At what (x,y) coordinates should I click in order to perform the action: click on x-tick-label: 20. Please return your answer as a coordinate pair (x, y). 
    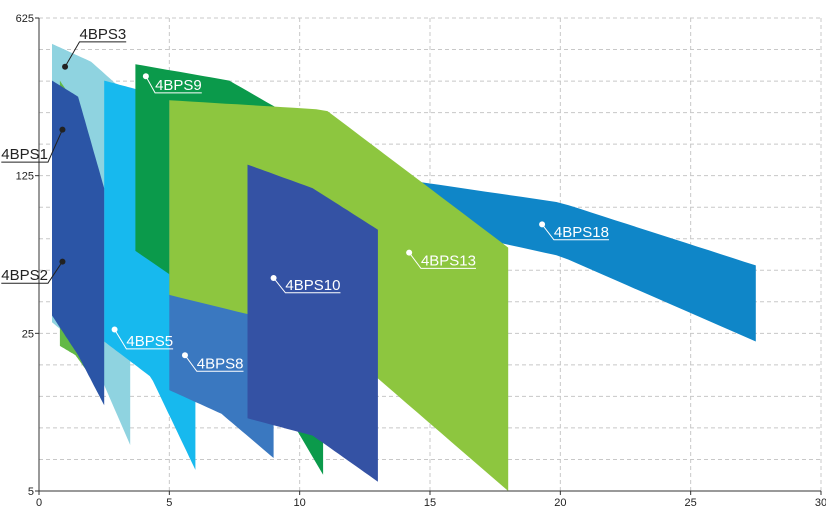
    Looking at the image, I should click on (560, 503).